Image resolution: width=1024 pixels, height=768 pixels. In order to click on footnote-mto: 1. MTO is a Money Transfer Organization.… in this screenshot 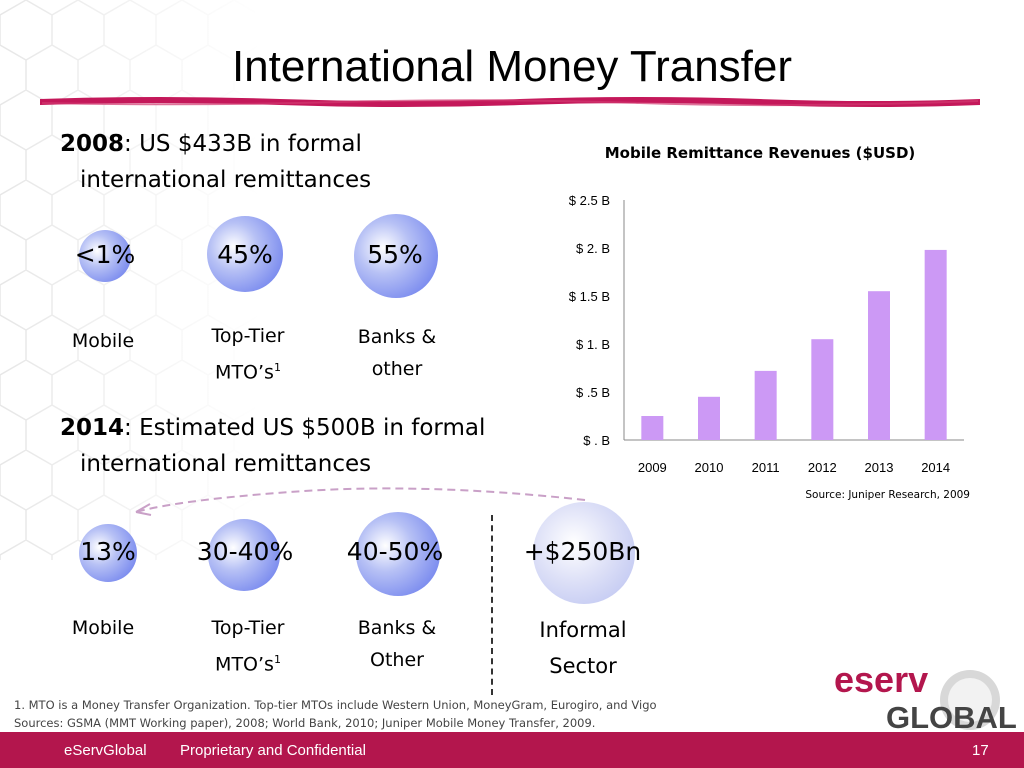, I will do `click(335, 705)`.